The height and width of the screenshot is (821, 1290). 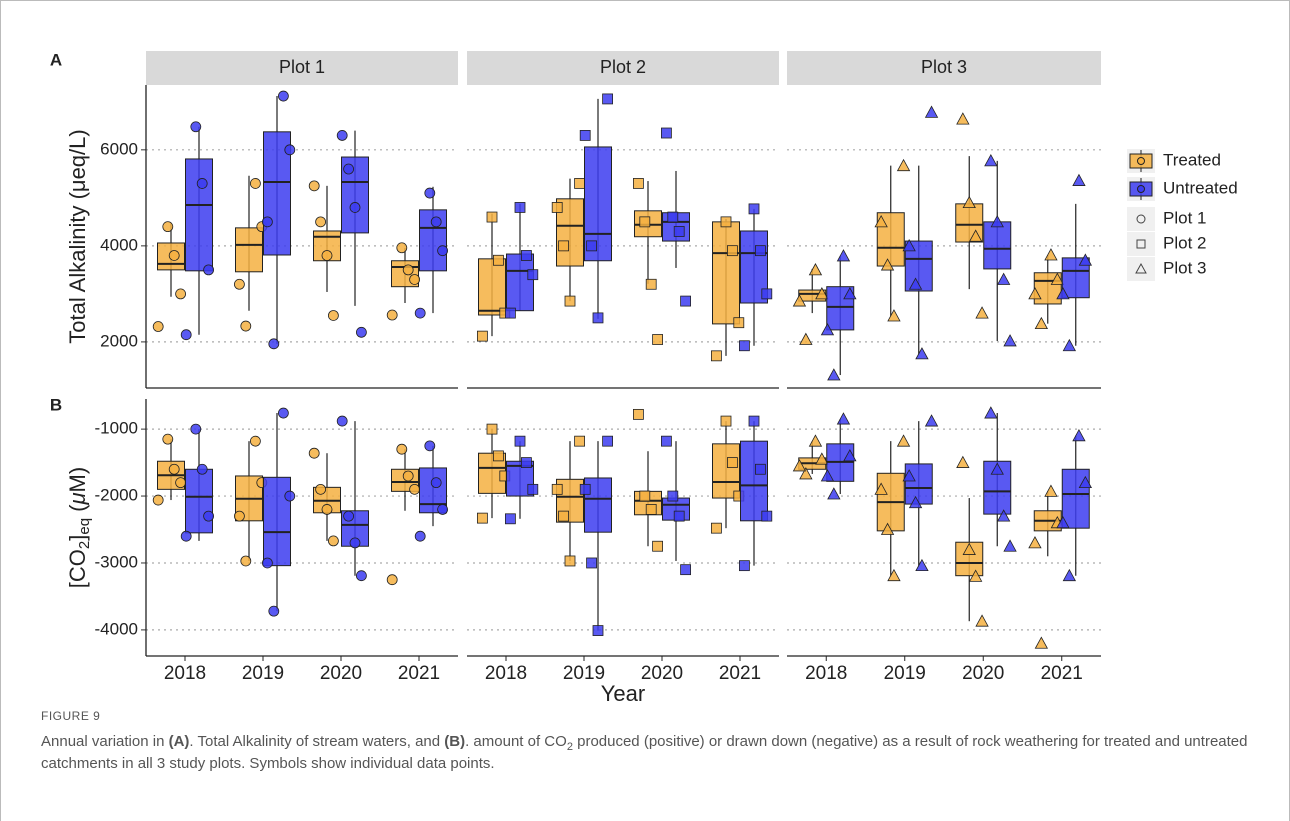 What do you see at coordinates (116, 561) in the screenshot?
I see `y-tick-label: -3000` at bounding box center [116, 561].